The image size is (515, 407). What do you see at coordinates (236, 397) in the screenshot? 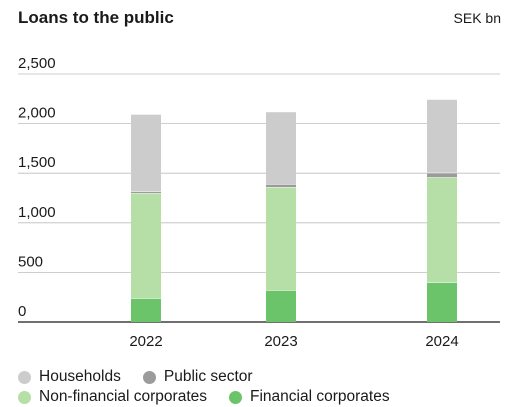
I see `financial-corporates-swatch-icon` at bounding box center [236, 397].